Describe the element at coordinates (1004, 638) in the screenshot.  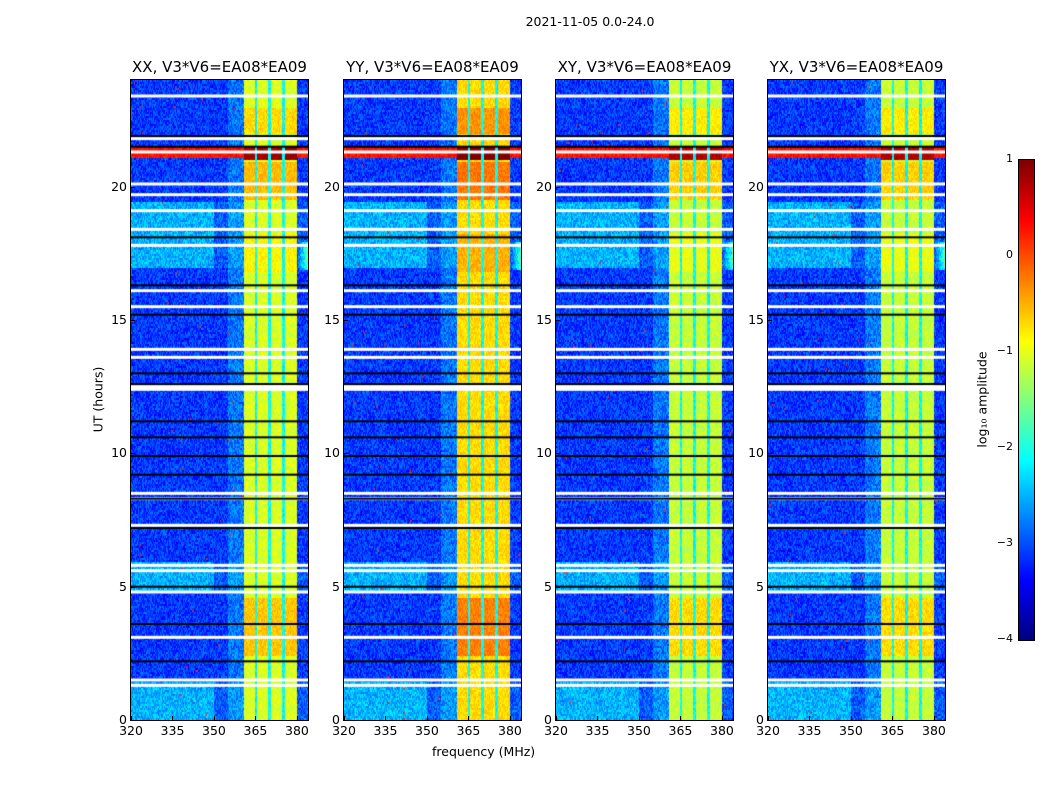
I see `colorbar-tick-label: −4` at that location.